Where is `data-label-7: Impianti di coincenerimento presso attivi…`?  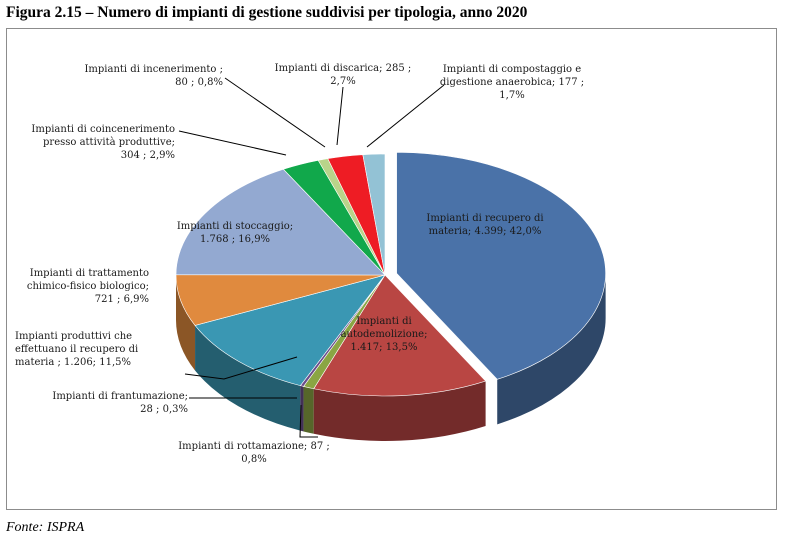 data-label-7: Impianti di coincenerimento presso attivi… is located at coordinates (103, 142).